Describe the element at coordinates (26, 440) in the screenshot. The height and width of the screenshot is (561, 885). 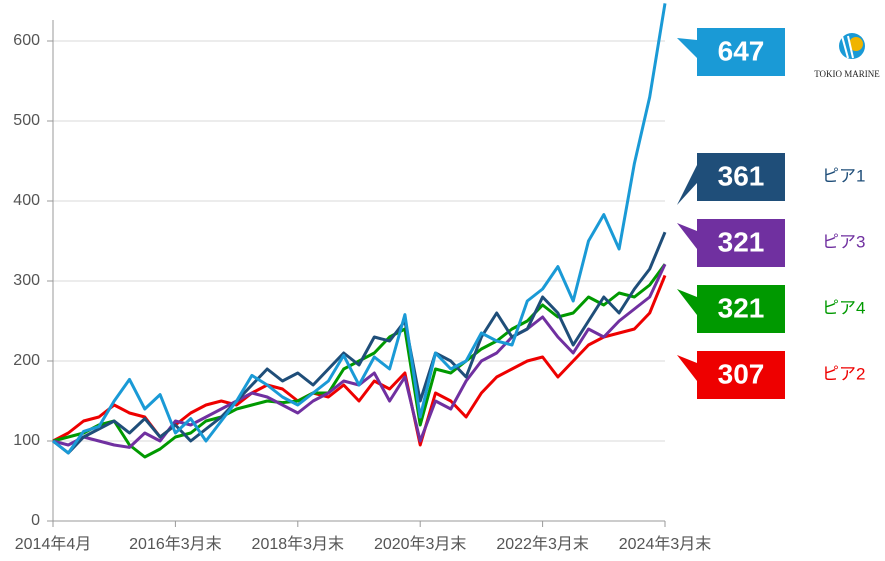
I see `y-tick-label: 100` at that location.